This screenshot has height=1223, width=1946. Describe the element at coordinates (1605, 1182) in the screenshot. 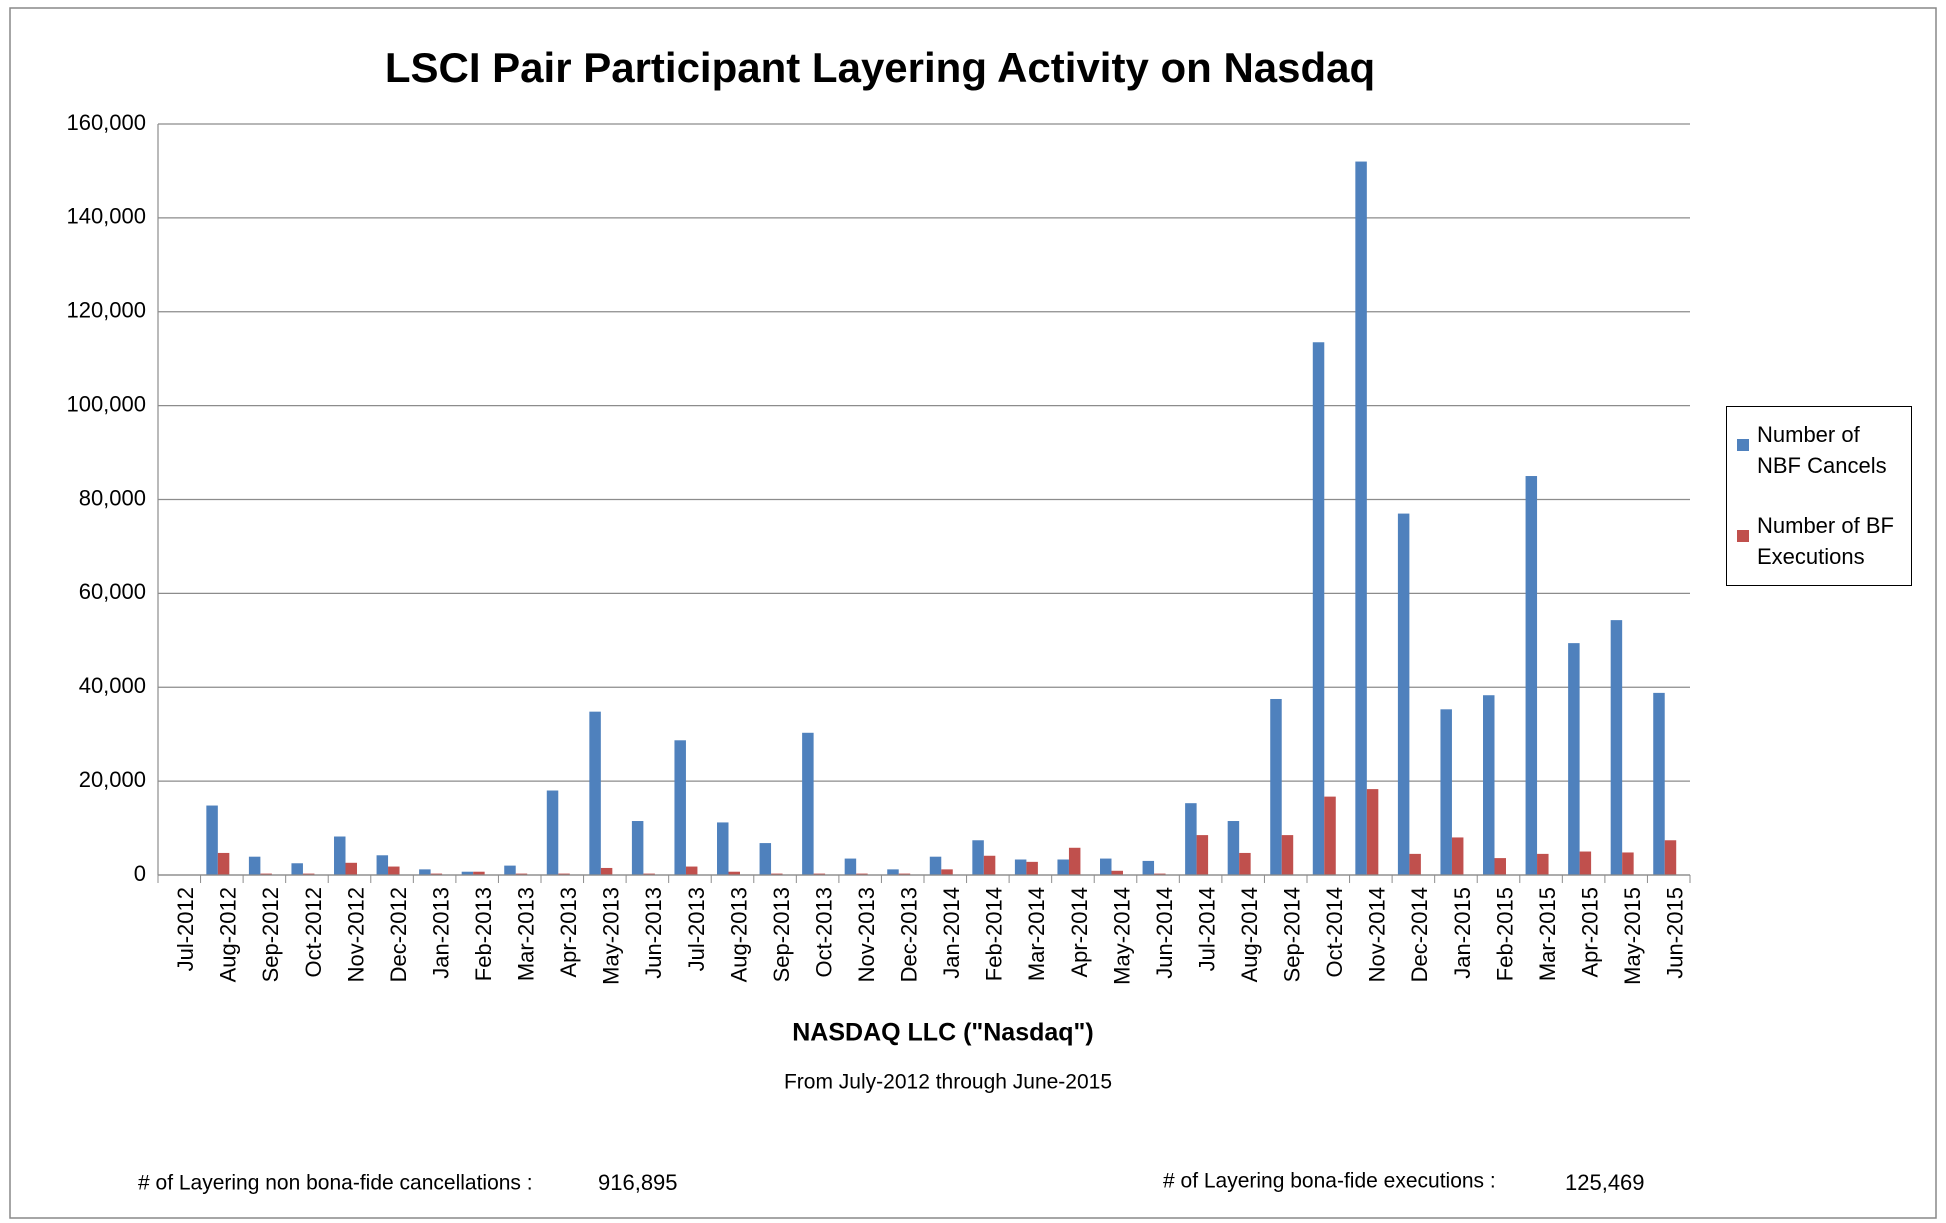

I see `footer-value: 125,469` at that location.